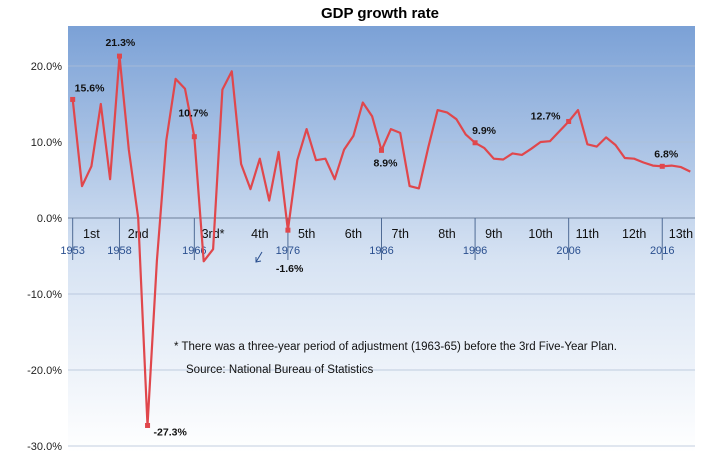 The height and width of the screenshot is (453, 708). I want to click on data-label: 9.9%, so click(484, 131).